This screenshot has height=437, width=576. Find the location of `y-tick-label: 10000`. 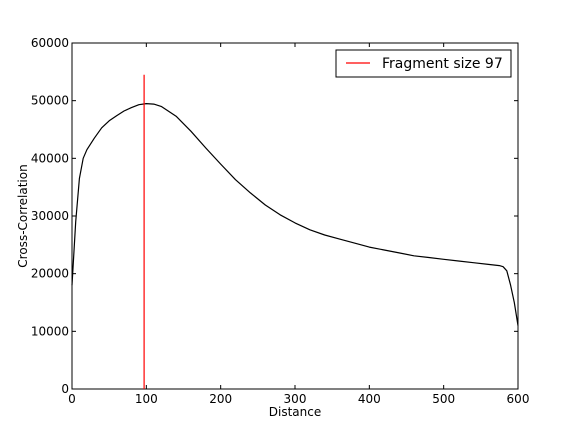

y-tick-label: 10000 is located at coordinates (50, 331).